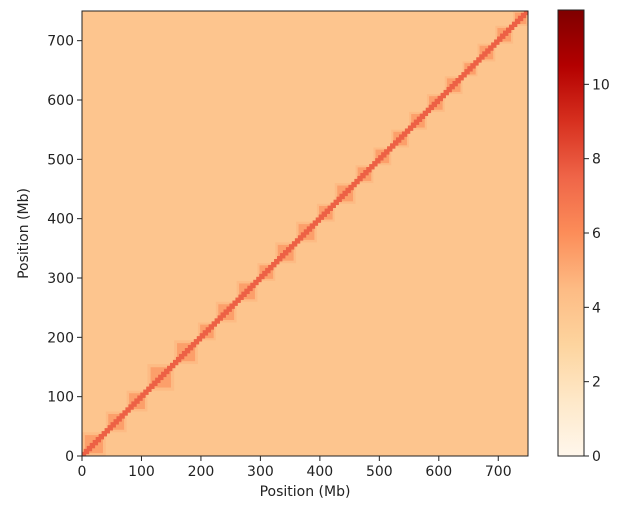  I want to click on y-tick-label: 0, so click(69, 457).